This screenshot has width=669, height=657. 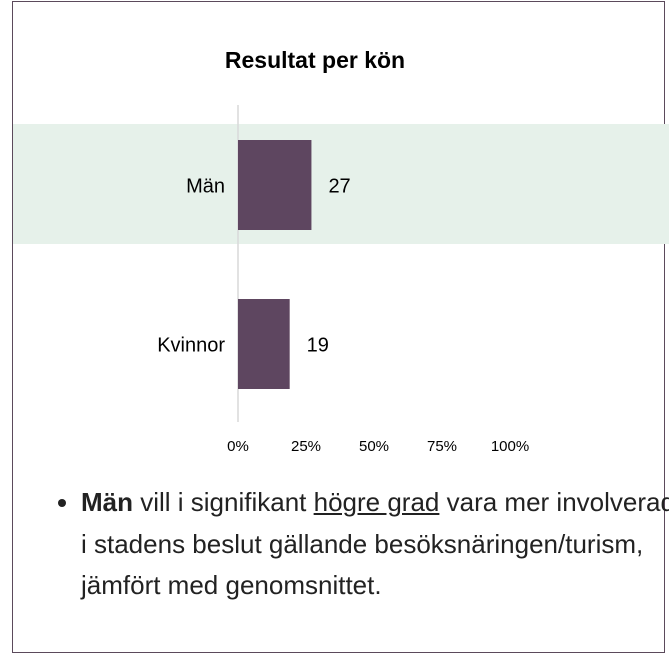 I want to click on y-tick-label: Kvinnor, so click(x=191, y=345).